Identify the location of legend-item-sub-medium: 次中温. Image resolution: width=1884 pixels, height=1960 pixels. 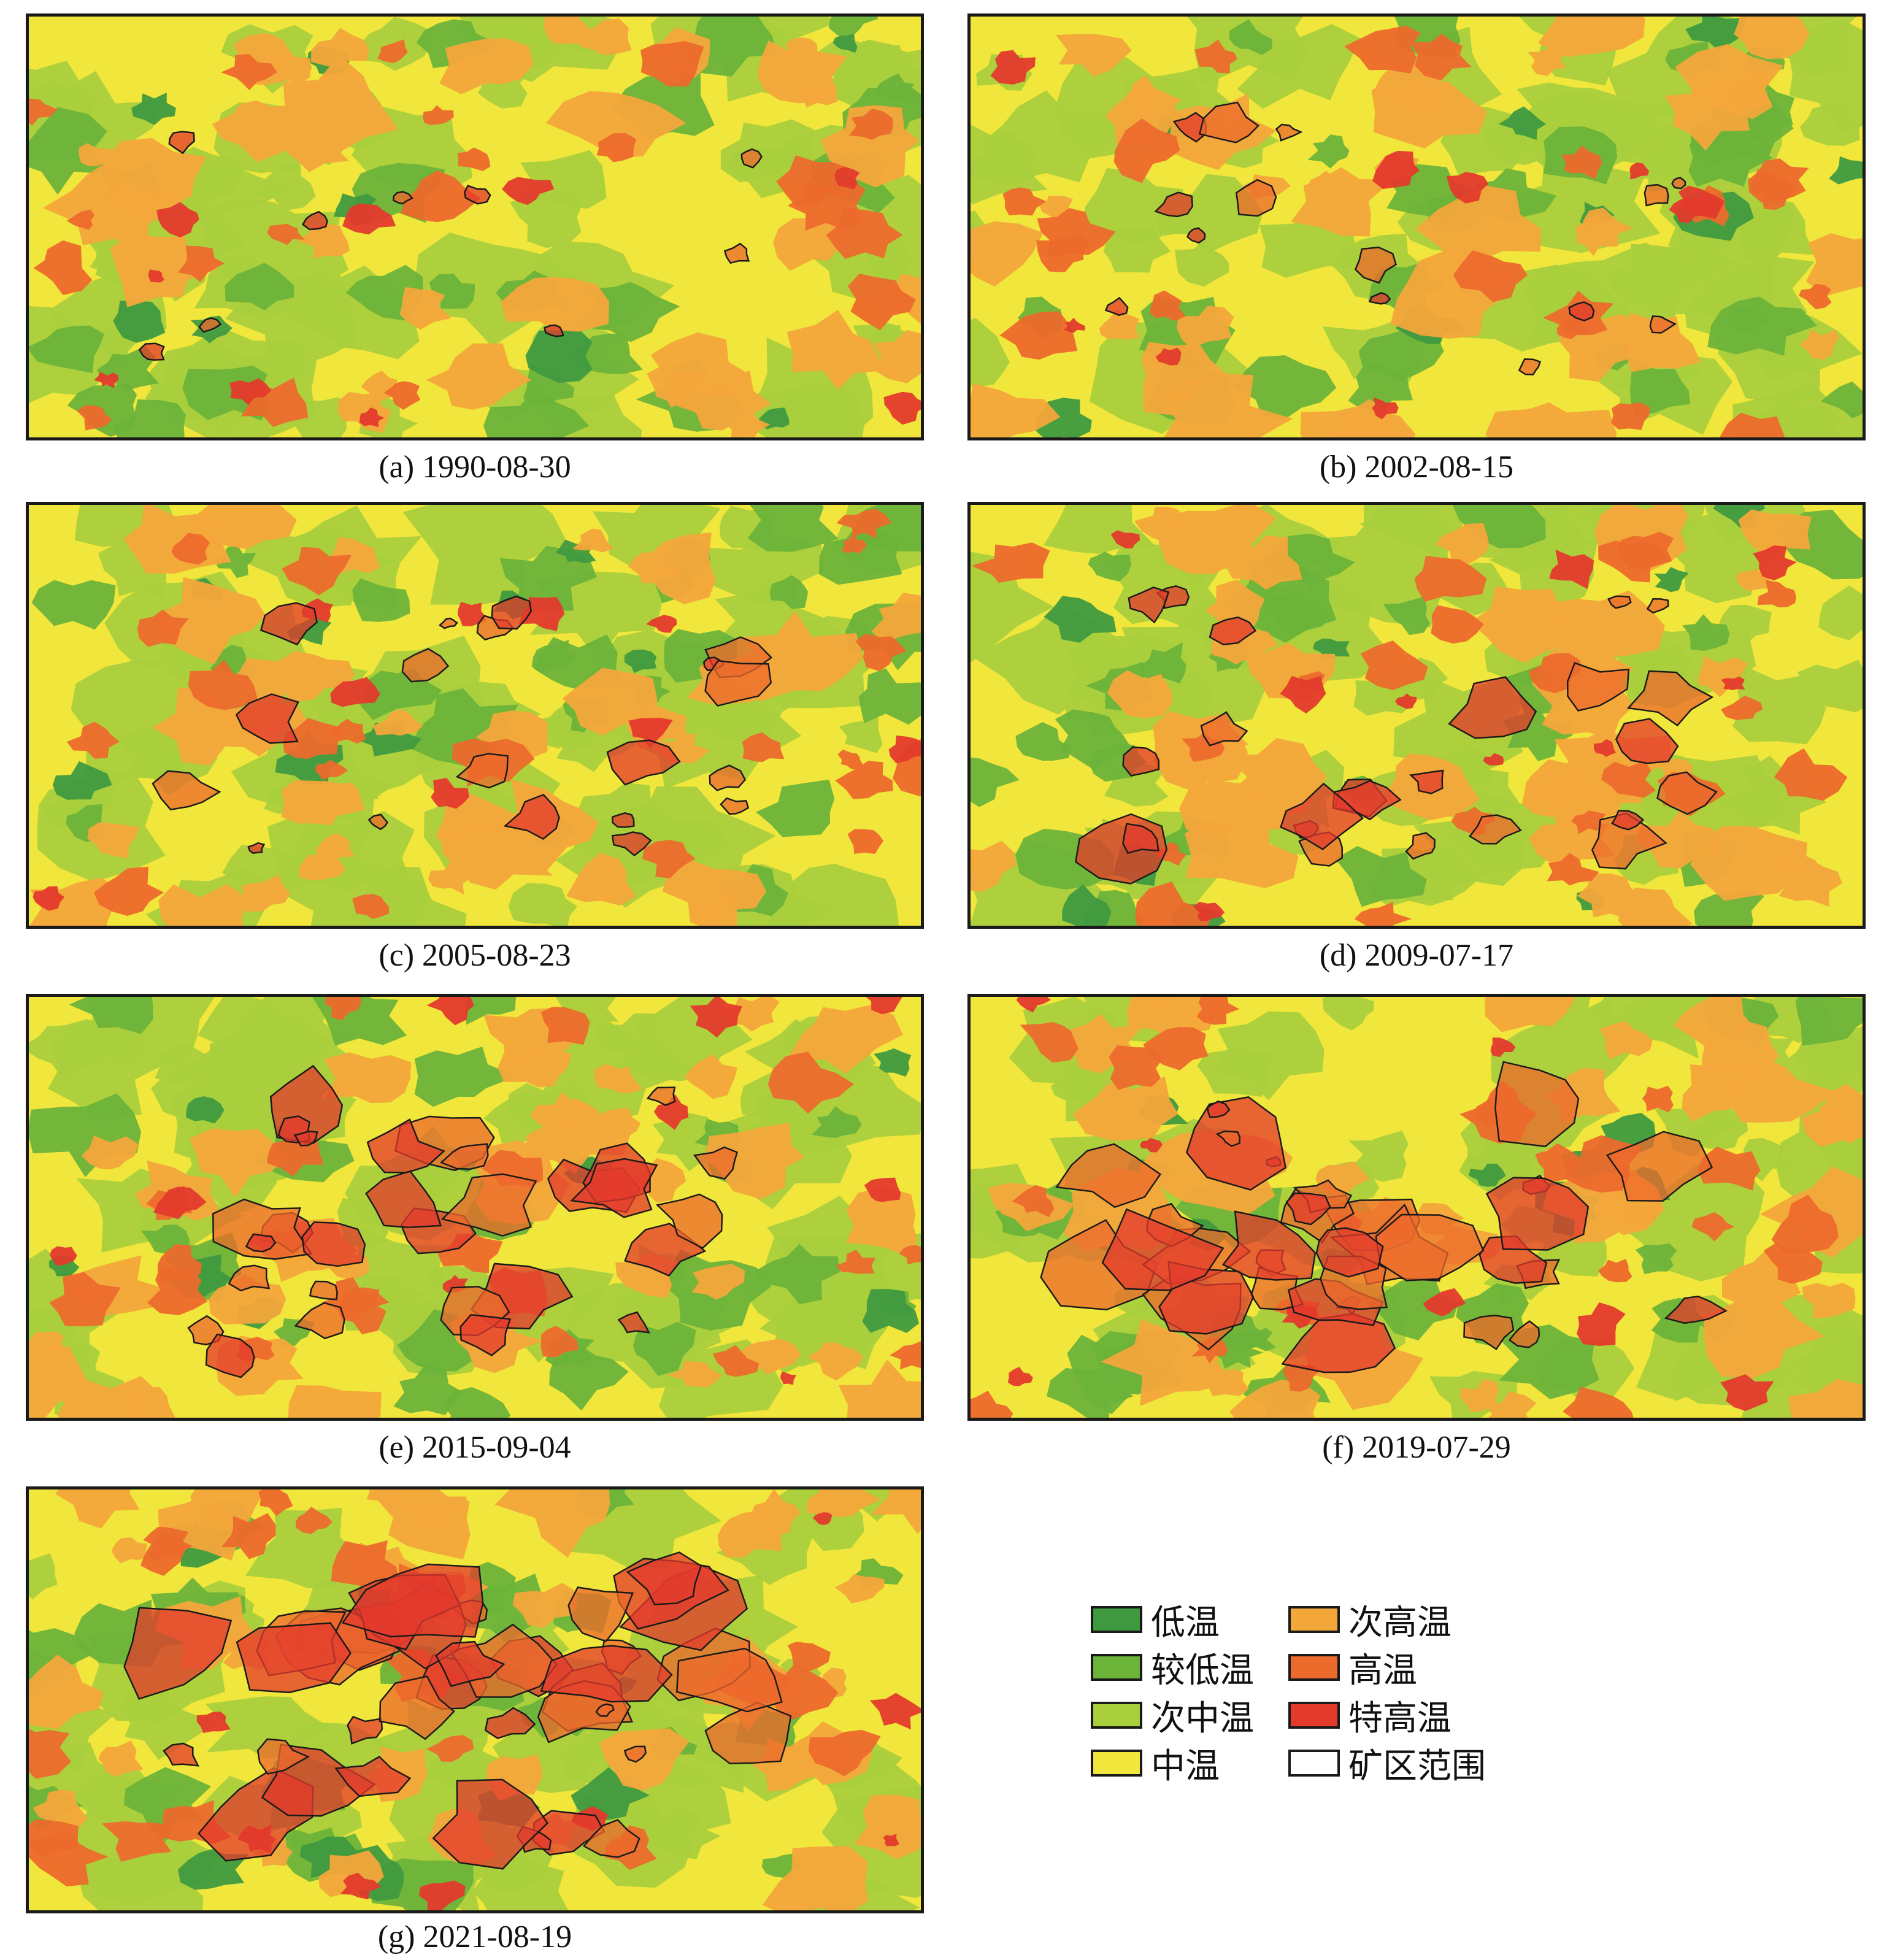
(1172, 1718).